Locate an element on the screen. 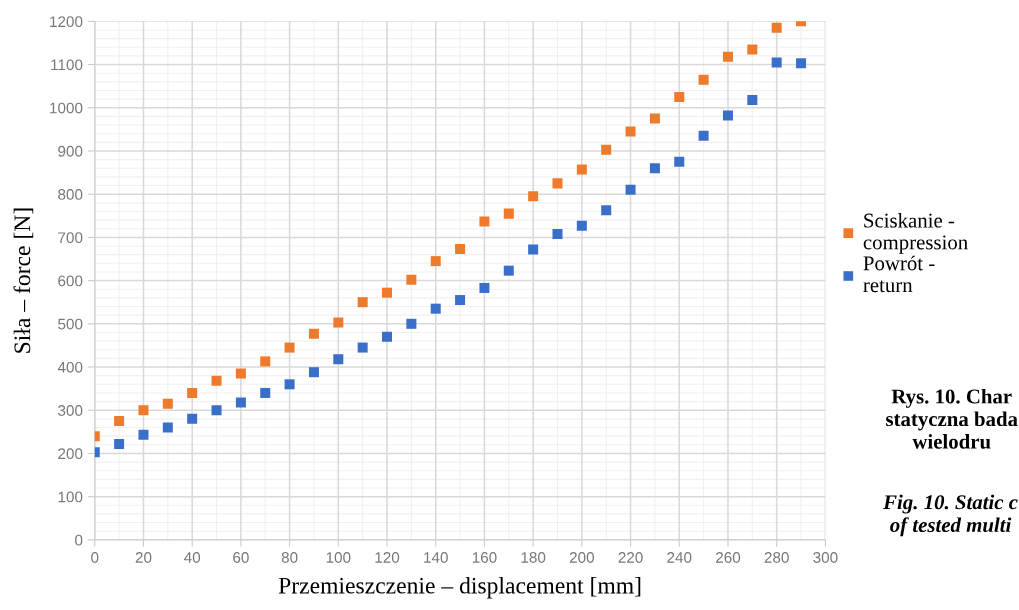  legend-label: Sciskanie - compression is located at coordinates (915, 233).